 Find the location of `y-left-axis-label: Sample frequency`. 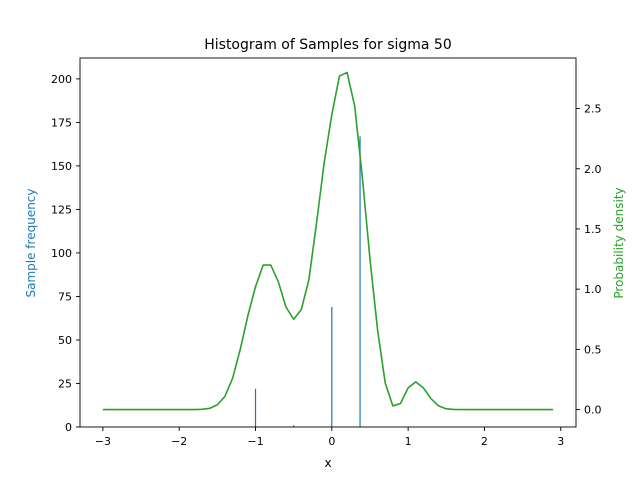

y-left-axis-label: Sample frequency is located at coordinates (31, 243).